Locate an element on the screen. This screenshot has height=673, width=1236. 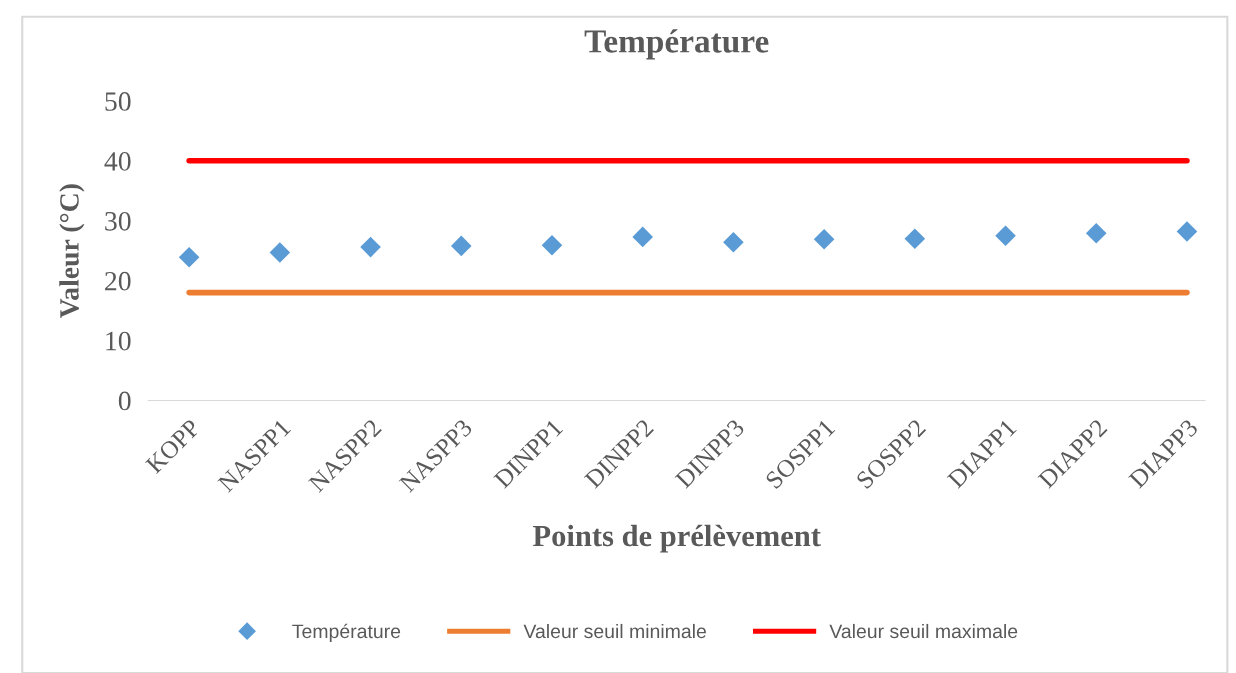
y-tick-label: 30 is located at coordinates (118, 221).